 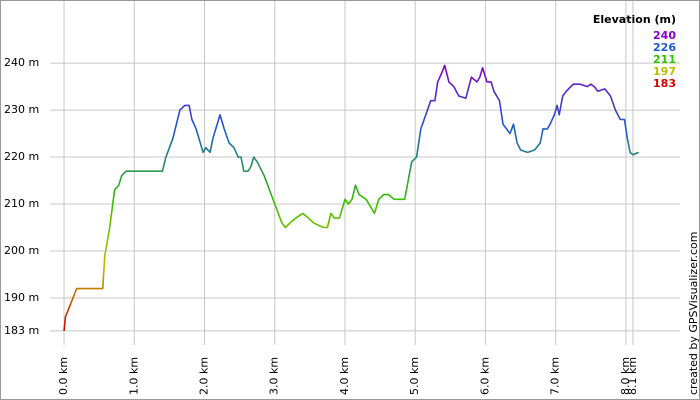 I want to click on legend-value: 197, so click(x=664, y=71).